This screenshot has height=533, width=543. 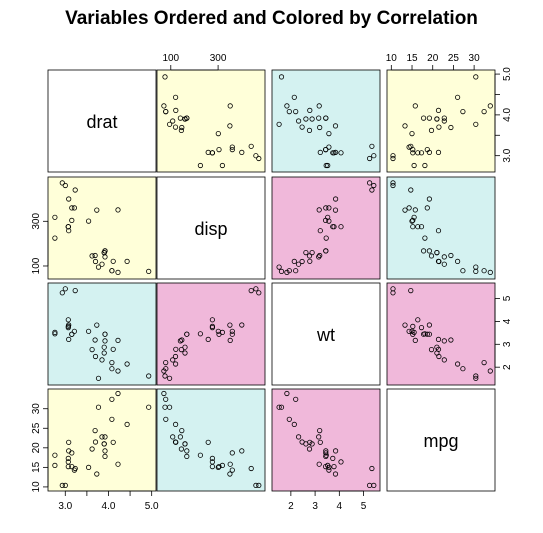 I want to click on panel-drat-disp, so click(x=211, y=121).